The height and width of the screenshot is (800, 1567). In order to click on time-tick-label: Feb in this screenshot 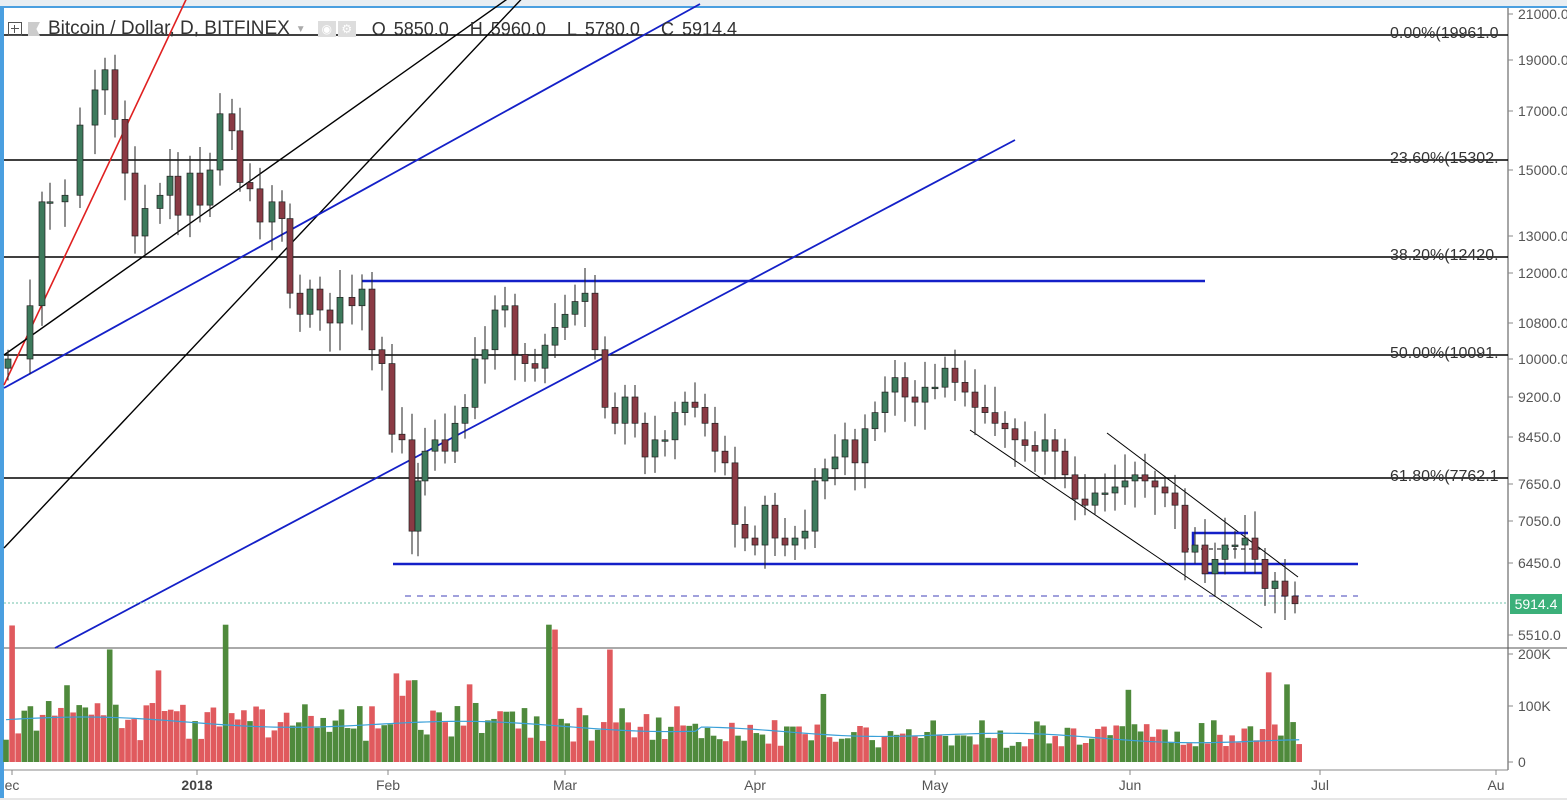, I will do `click(388, 785)`.